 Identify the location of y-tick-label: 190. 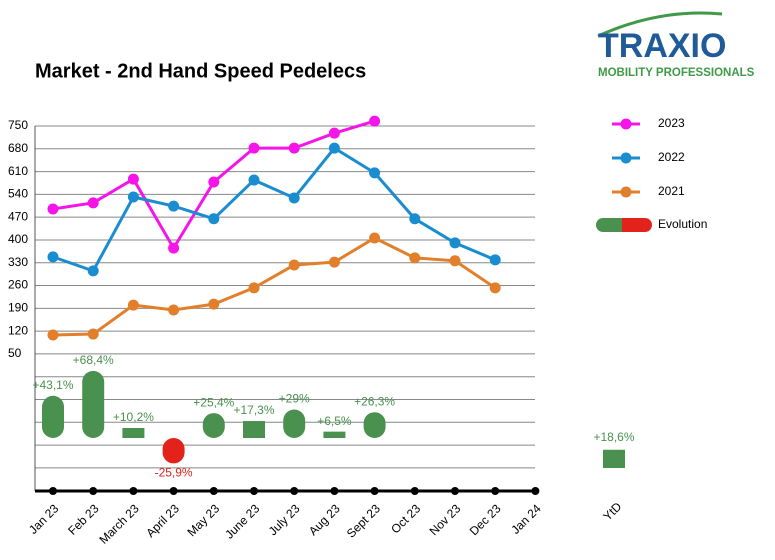
(18, 308).